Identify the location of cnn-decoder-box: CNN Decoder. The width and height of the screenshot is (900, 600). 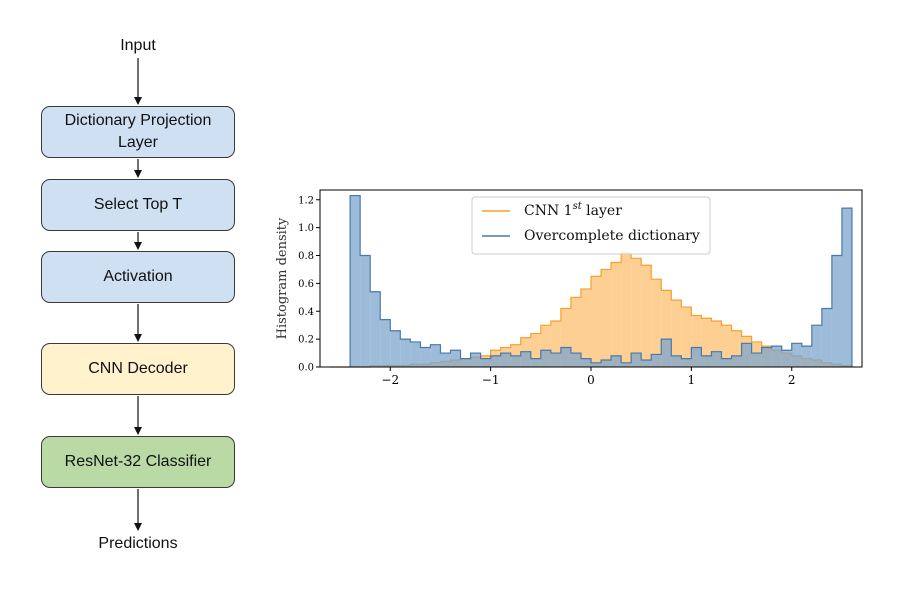
(138, 369).